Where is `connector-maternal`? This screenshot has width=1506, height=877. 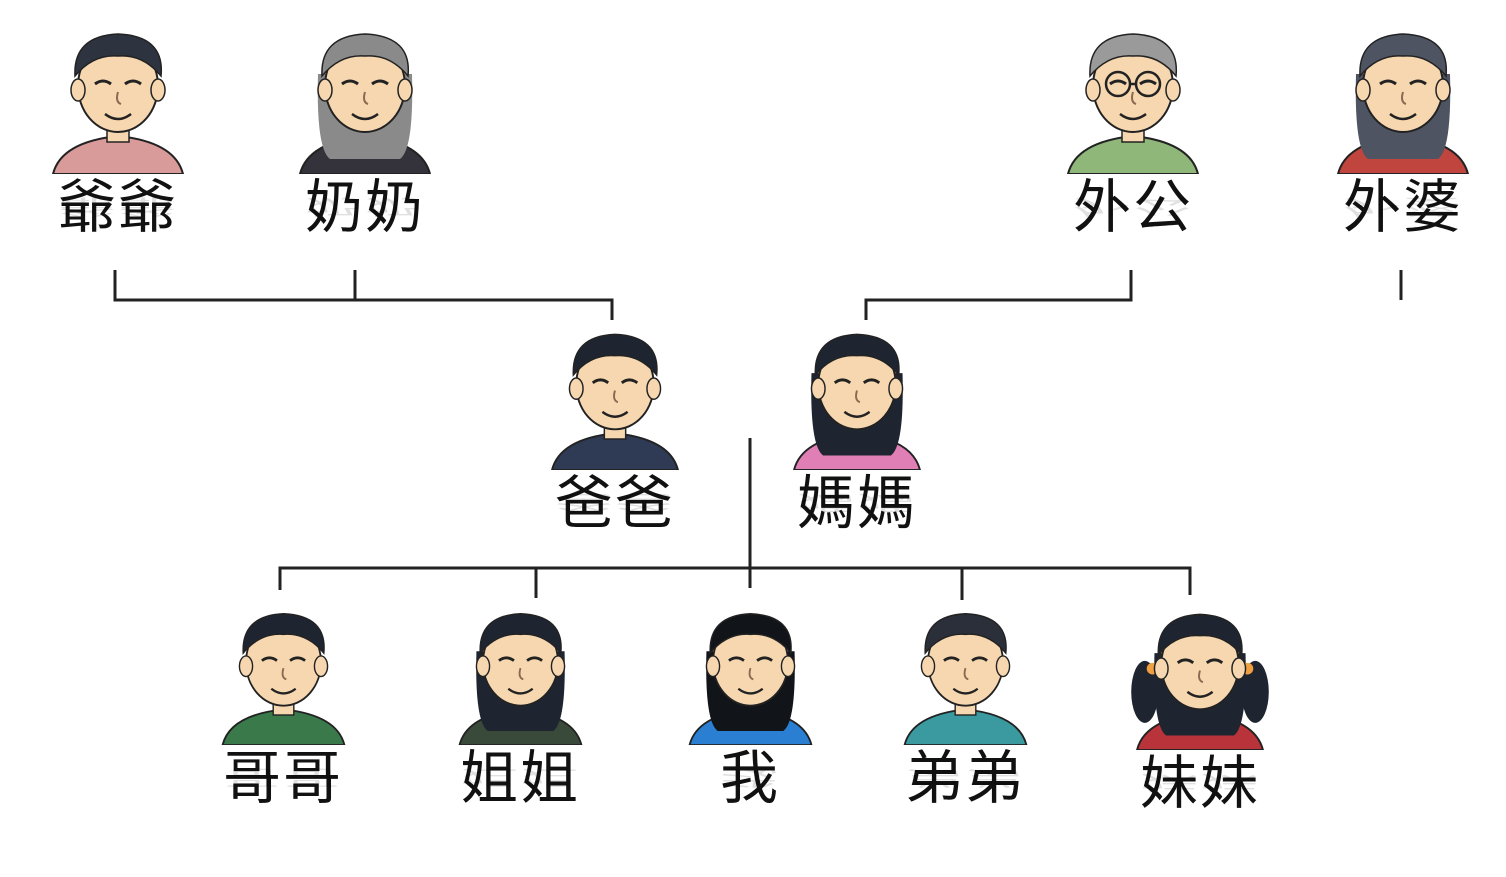
connector-maternal is located at coordinates (1133, 295).